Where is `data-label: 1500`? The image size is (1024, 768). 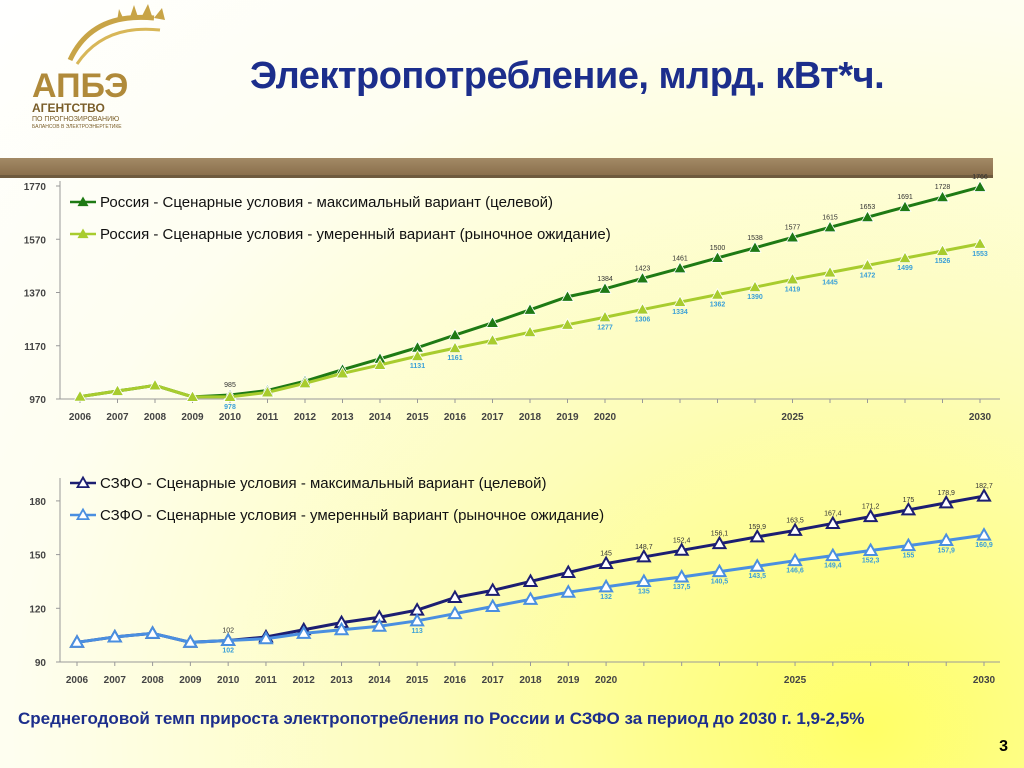 data-label: 1500 is located at coordinates (718, 248).